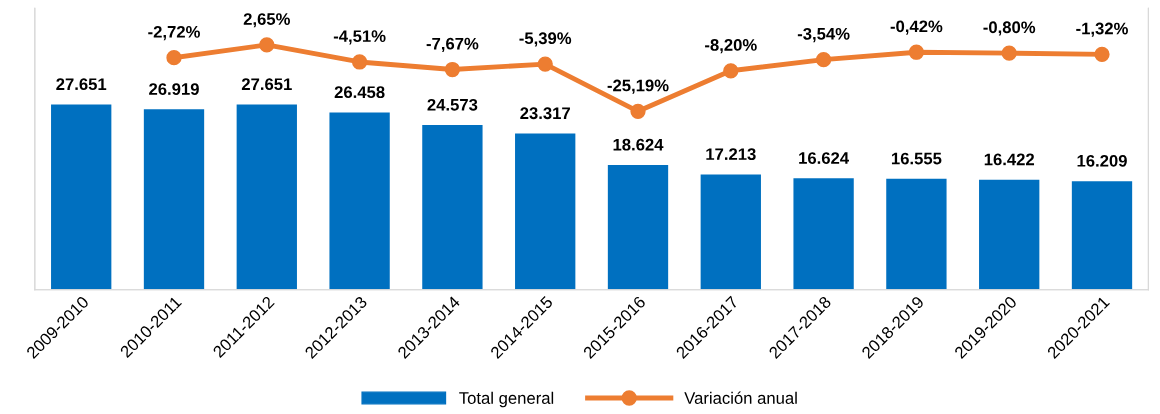 The height and width of the screenshot is (414, 1160). What do you see at coordinates (638, 86) in the screenshot?
I see `data-label: -25,19%` at bounding box center [638, 86].